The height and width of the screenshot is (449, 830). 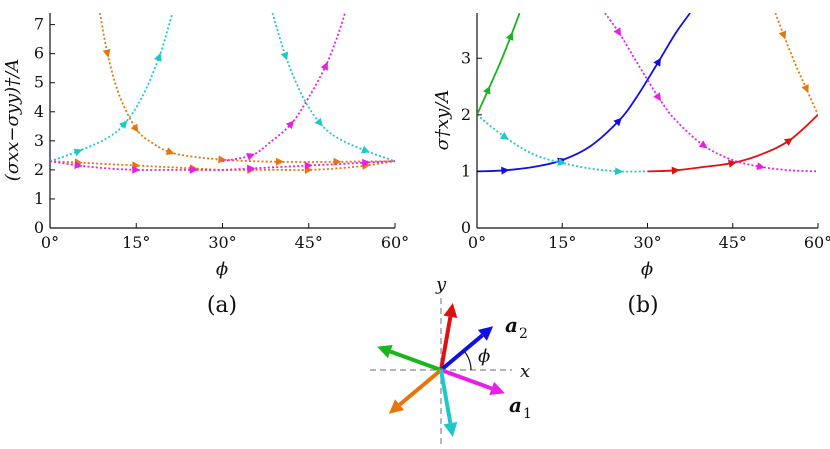 I want to click on chart-a-ytick-label: 4, so click(x=39, y=111).